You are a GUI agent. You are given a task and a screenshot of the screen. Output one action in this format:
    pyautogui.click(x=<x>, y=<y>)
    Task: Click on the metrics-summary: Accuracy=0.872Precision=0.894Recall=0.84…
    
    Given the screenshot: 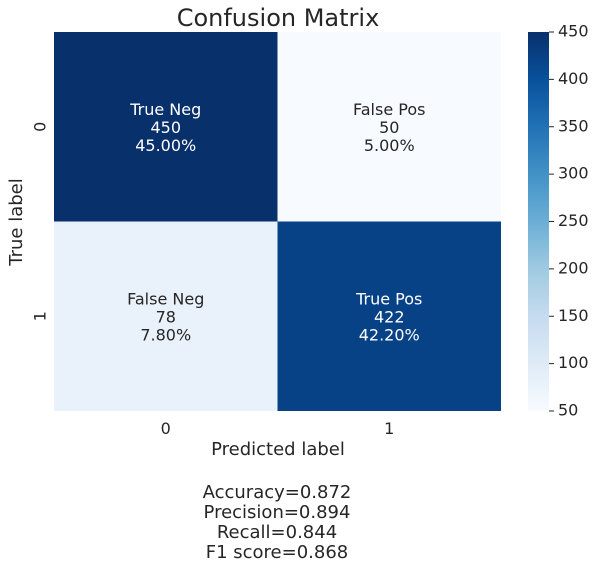 What is the action you would take?
    pyautogui.click(x=277, y=522)
    